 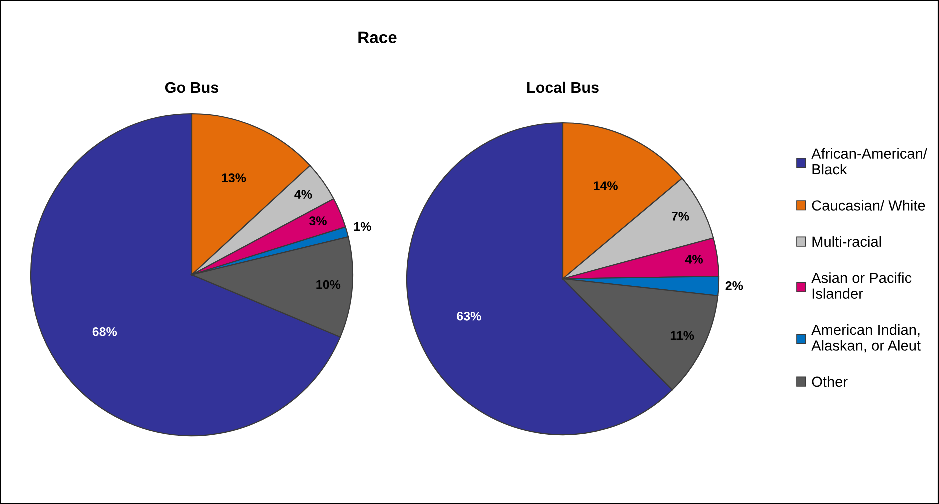 I want to click on data-label: 14%, so click(x=606, y=186).